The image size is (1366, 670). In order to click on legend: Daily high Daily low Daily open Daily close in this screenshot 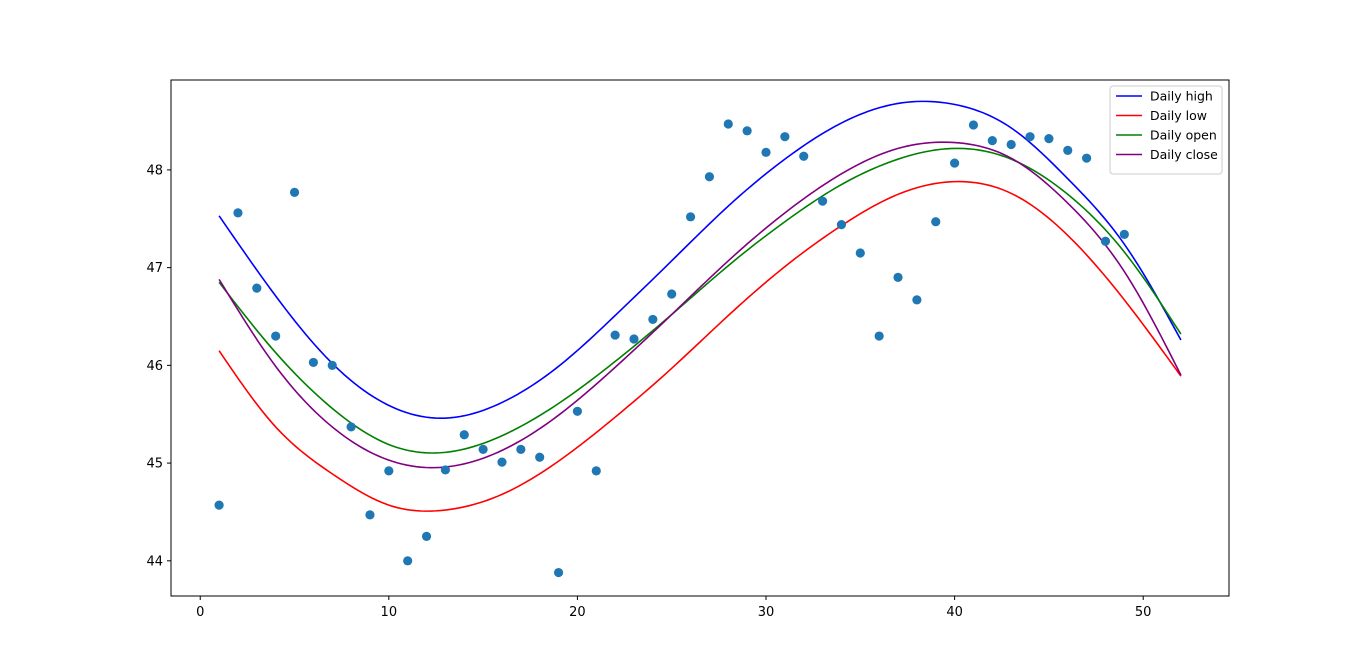, I will do `click(1166, 130)`.